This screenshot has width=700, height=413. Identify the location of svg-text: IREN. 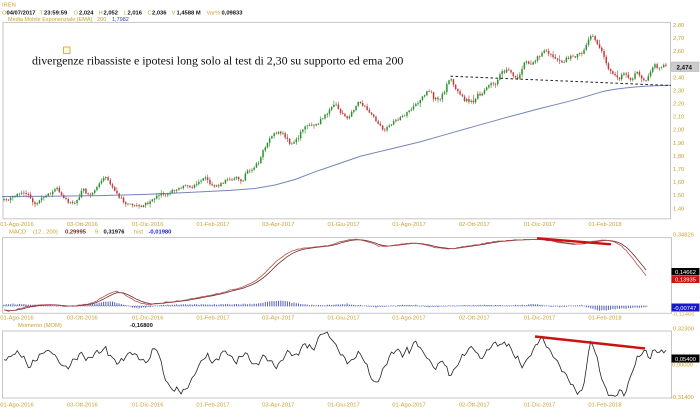
(9, 6).